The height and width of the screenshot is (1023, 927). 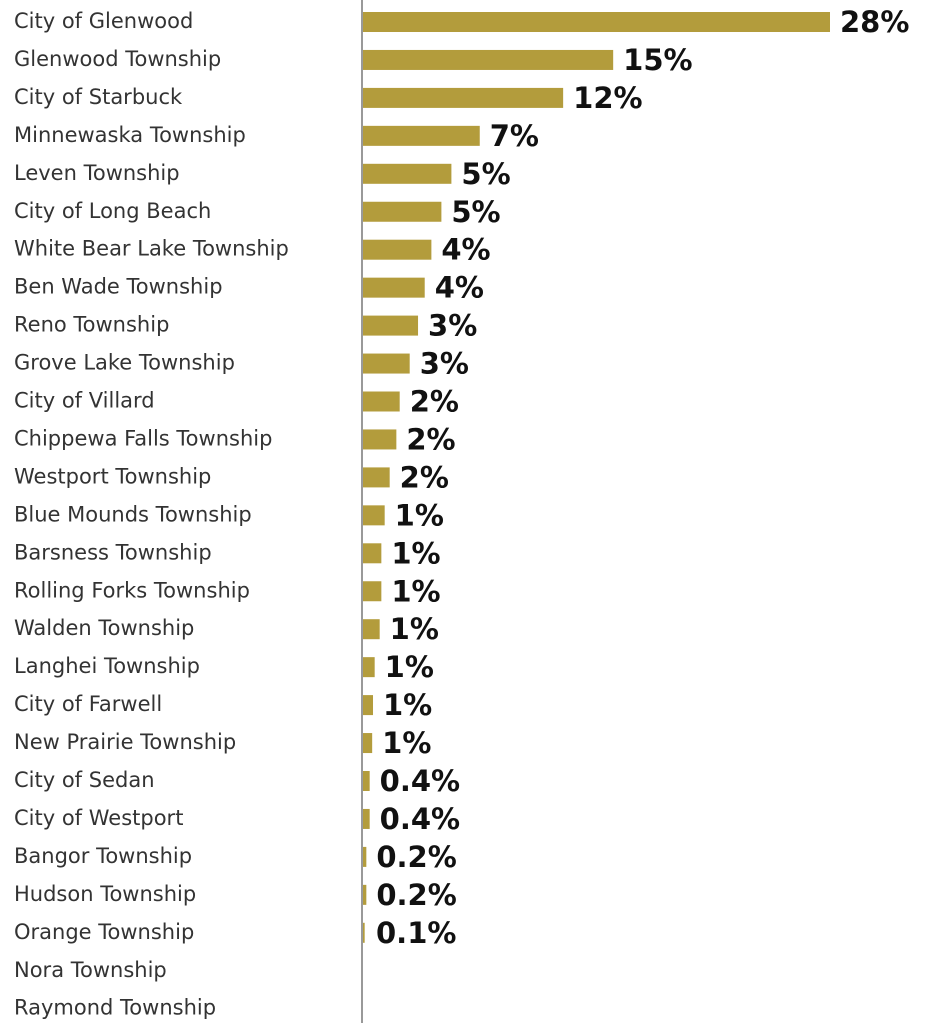 I want to click on value-label: 7%, so click(x=514, y=136).